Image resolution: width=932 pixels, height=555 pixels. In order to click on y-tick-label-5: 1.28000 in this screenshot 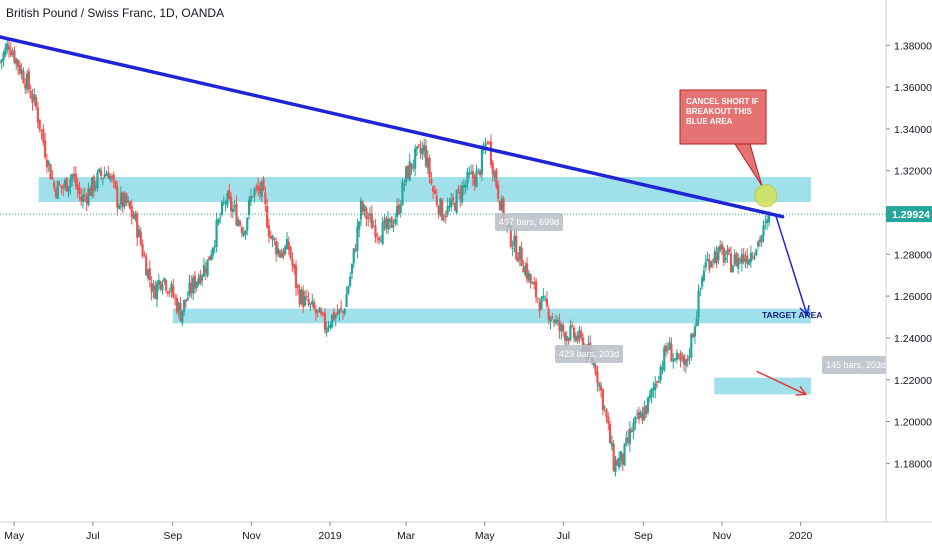, I will do `click(913, 255)`.